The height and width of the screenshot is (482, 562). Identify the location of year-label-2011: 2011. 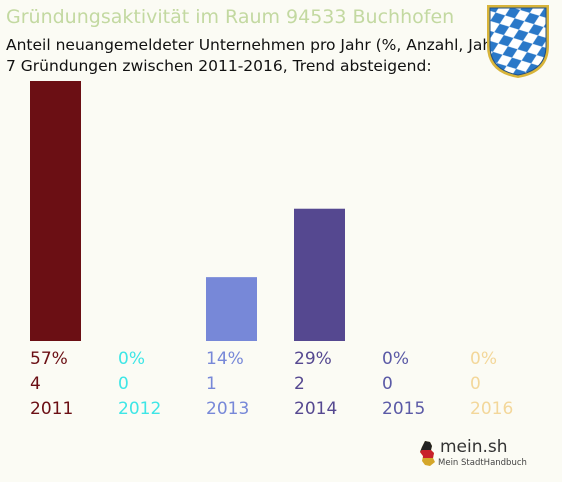
(51, 409).